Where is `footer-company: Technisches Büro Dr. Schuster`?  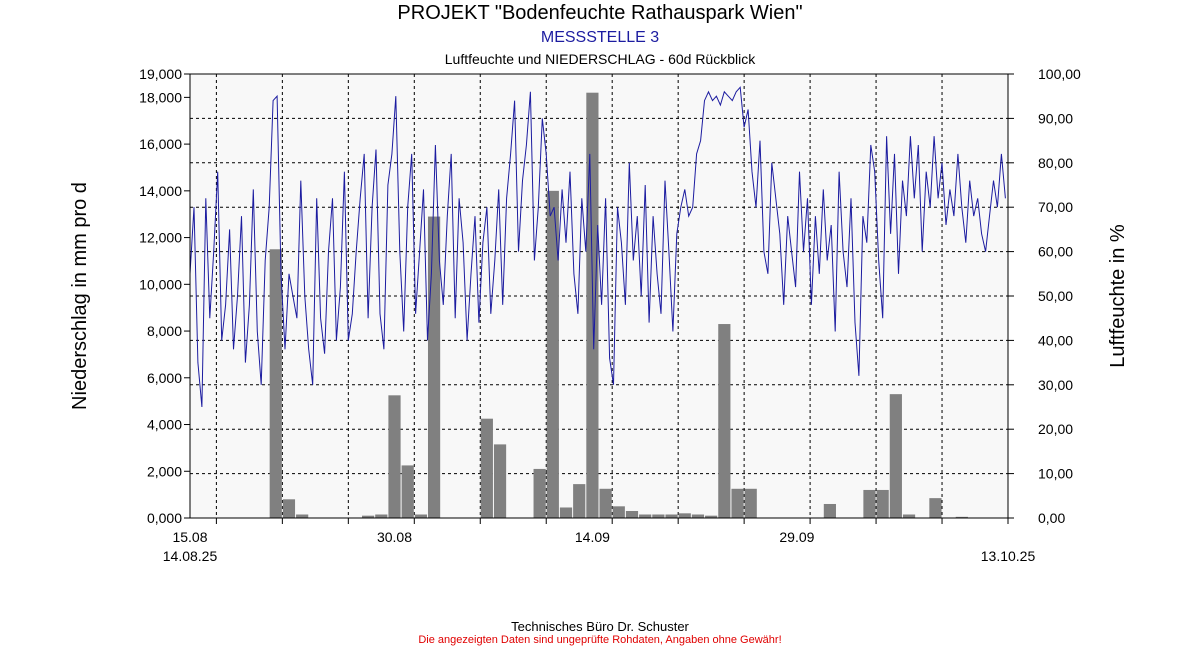 footer-company: Technisches Büro Dr. Schuster is located at coordinates (600, 626).